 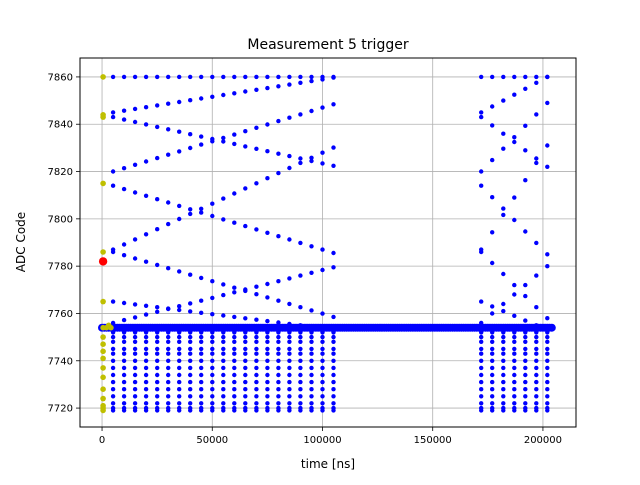 I want to click on y-tick-label: 7800, so click(x=60, y=219).